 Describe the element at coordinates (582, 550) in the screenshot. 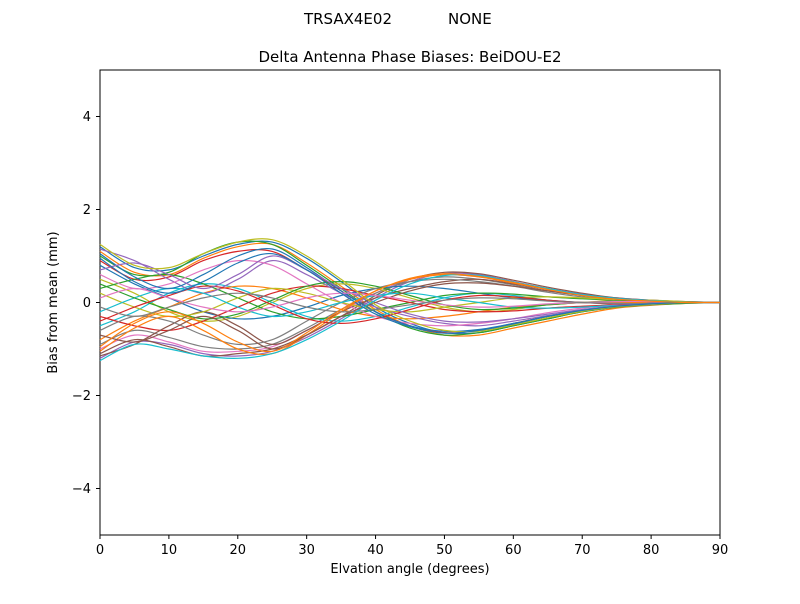

I see `x-tick-label: 70` at that location.